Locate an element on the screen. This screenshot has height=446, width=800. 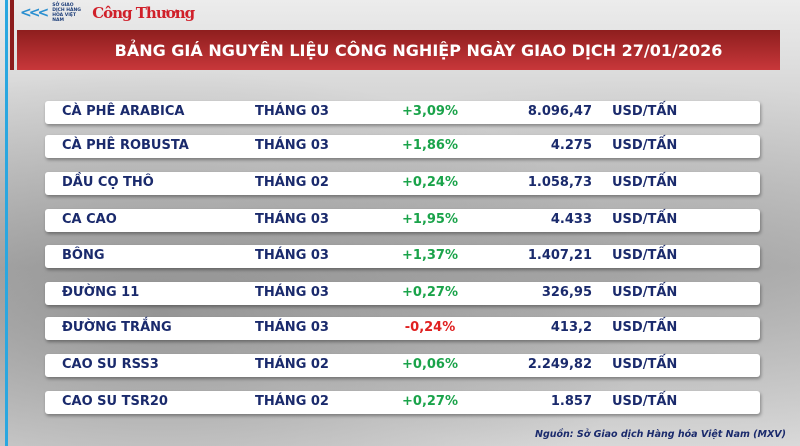
price-value: 326,95 is located at coordinates (566, 292).